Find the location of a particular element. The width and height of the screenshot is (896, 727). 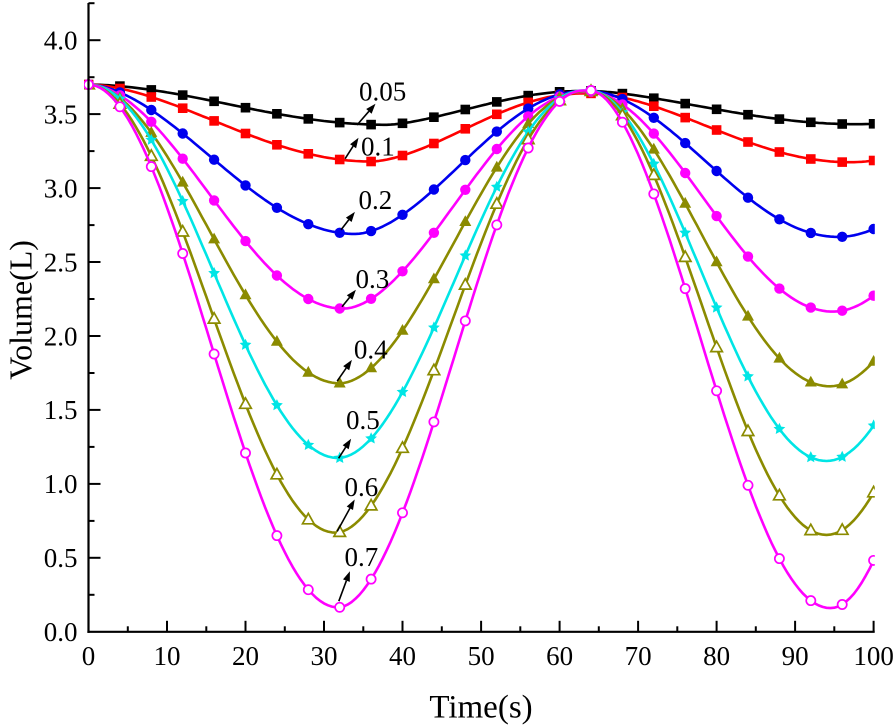

svg-text: Volume(L) is located at coordinates (21, 310).